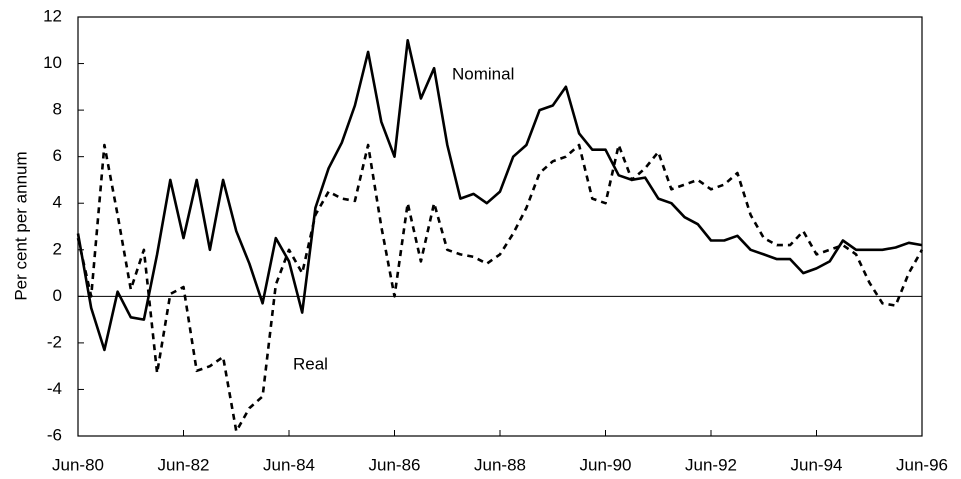 The width and height of the screenshot is (961, 479). Describe the element at coordinates (57, 295) in the screenshot. I see `y-tick-label: 0` at that location.